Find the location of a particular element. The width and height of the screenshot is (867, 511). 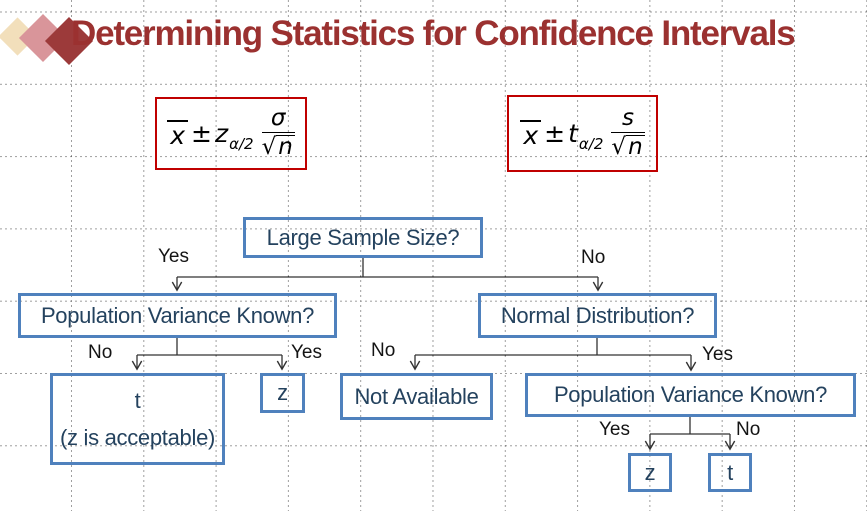

statistic-symbol: z is located at coordinates (221, 133).